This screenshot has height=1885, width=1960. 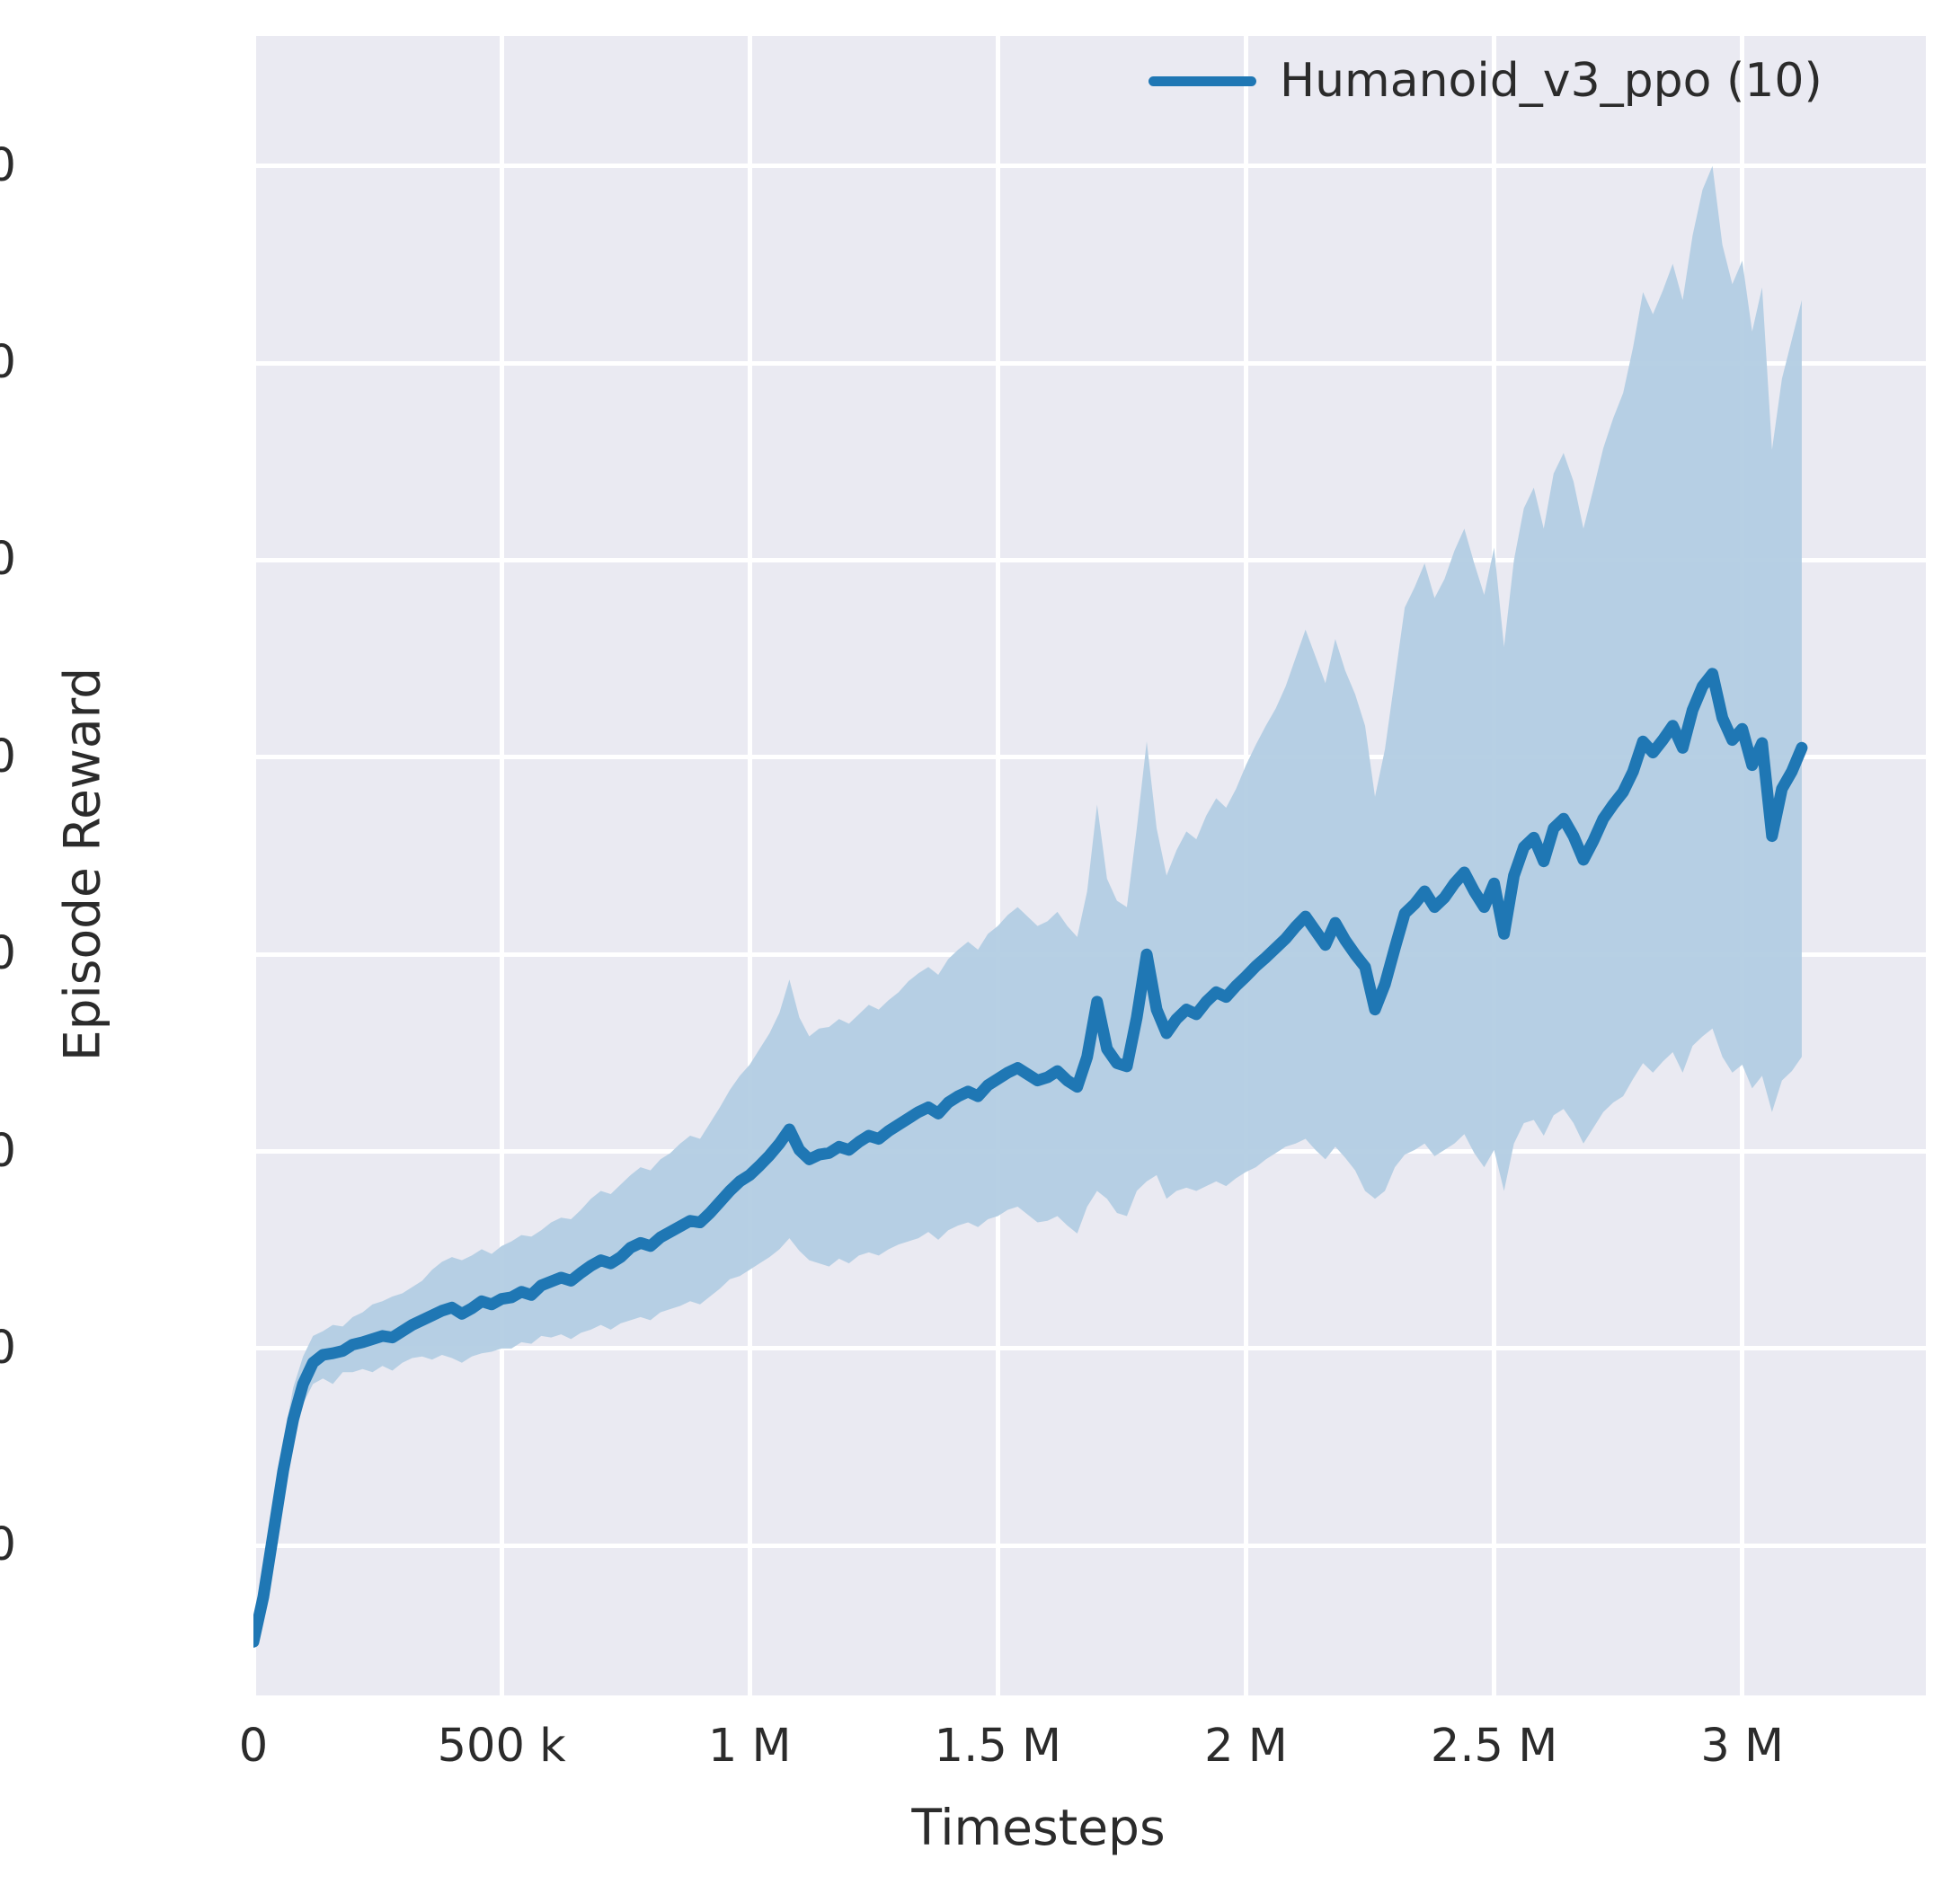 I want to click on x-tick-0: 0, so click(x=253, y=1746).